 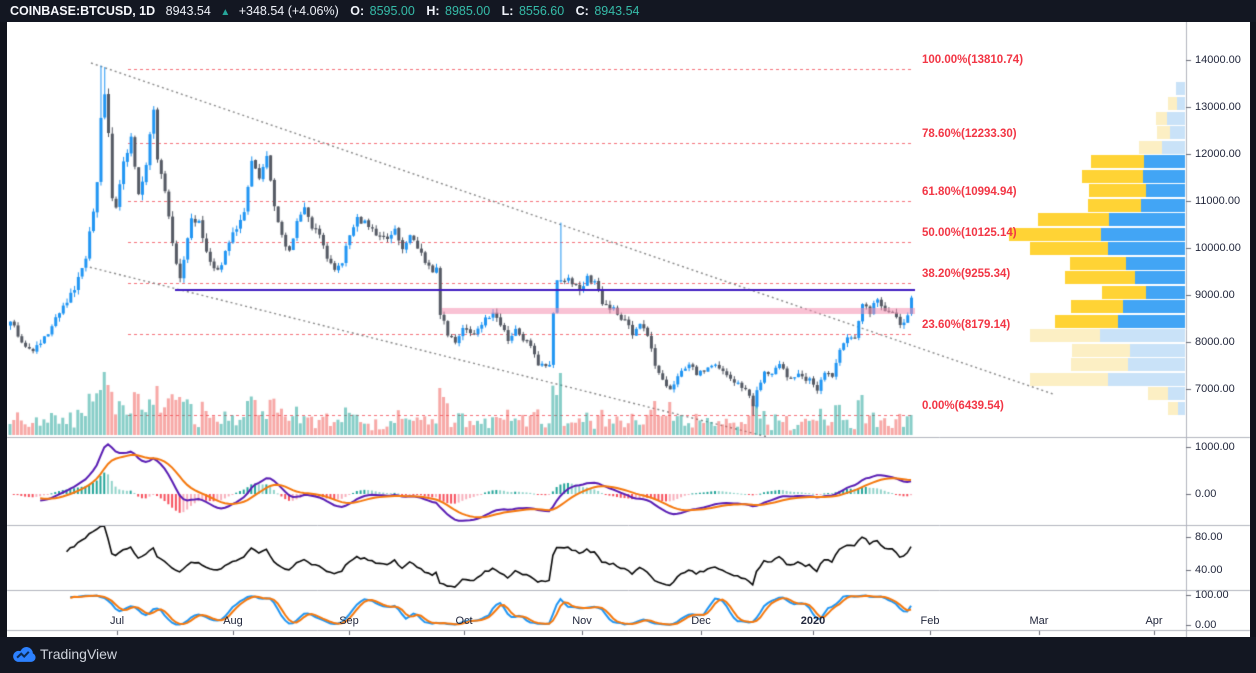 What do you see at coordinates (1218, 154) in the screenshot?
I see `price-tick-label: 12000.00` at bounding box center [1218, 154].